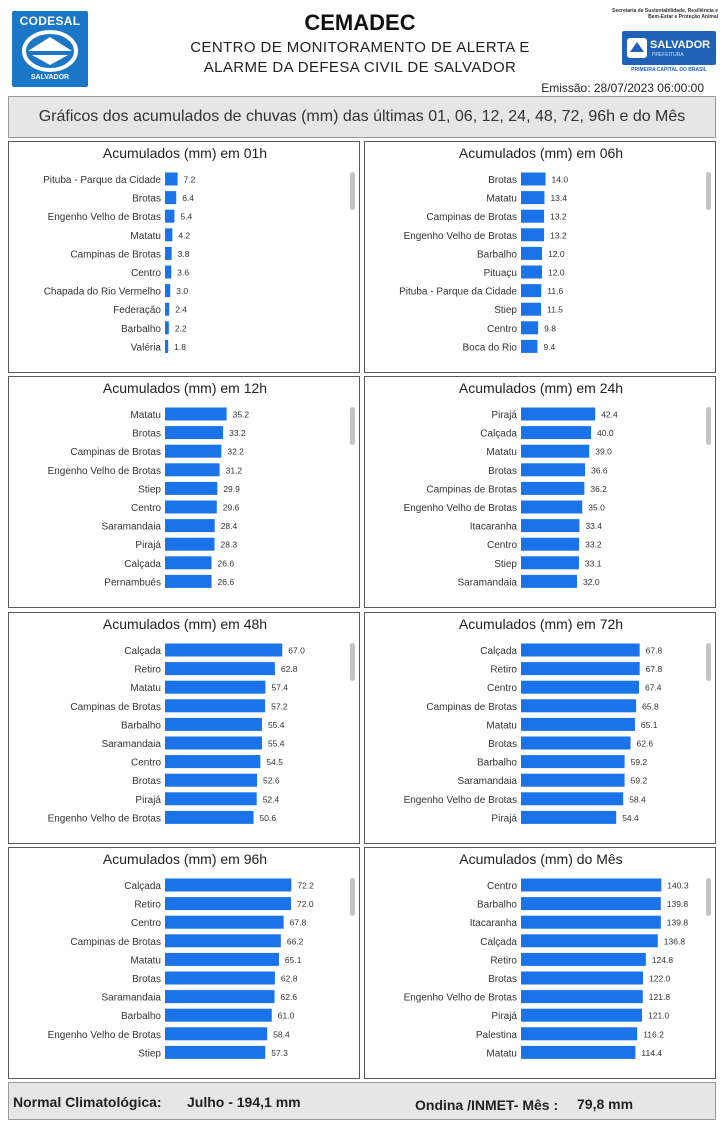 The image size is (724, 1128). What do you see at coordinates (622, 88) in the screenshot?
I see `emission-timestamp: Emissão: 28/07/2023 06:00:00` at bounding box center [622, 88].